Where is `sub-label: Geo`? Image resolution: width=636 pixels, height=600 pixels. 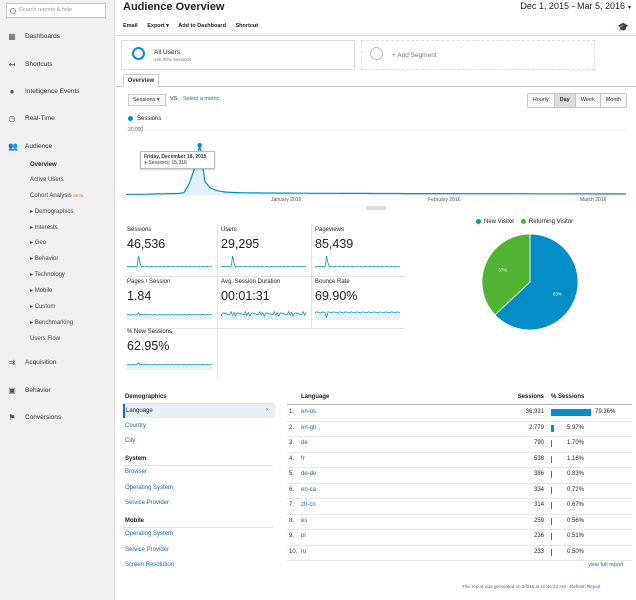
sub-label: Geo is located at coordinates (40, 243).